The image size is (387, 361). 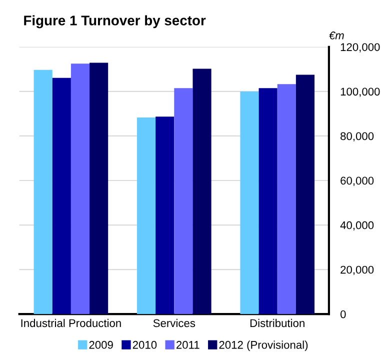 What do you see at coordinates (360, 47) in the screenshot?
I see `y-tick-label: 120,000` at bounding box center [360, 47].